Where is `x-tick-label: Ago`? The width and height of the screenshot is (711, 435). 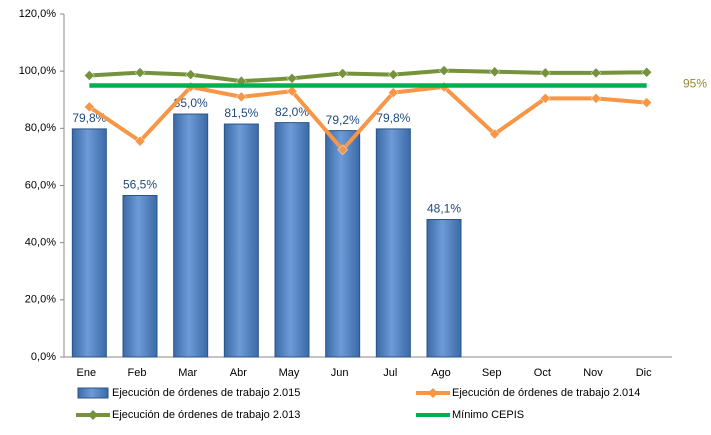 x-tick-label: Ago is located at coordinates (441, 373).